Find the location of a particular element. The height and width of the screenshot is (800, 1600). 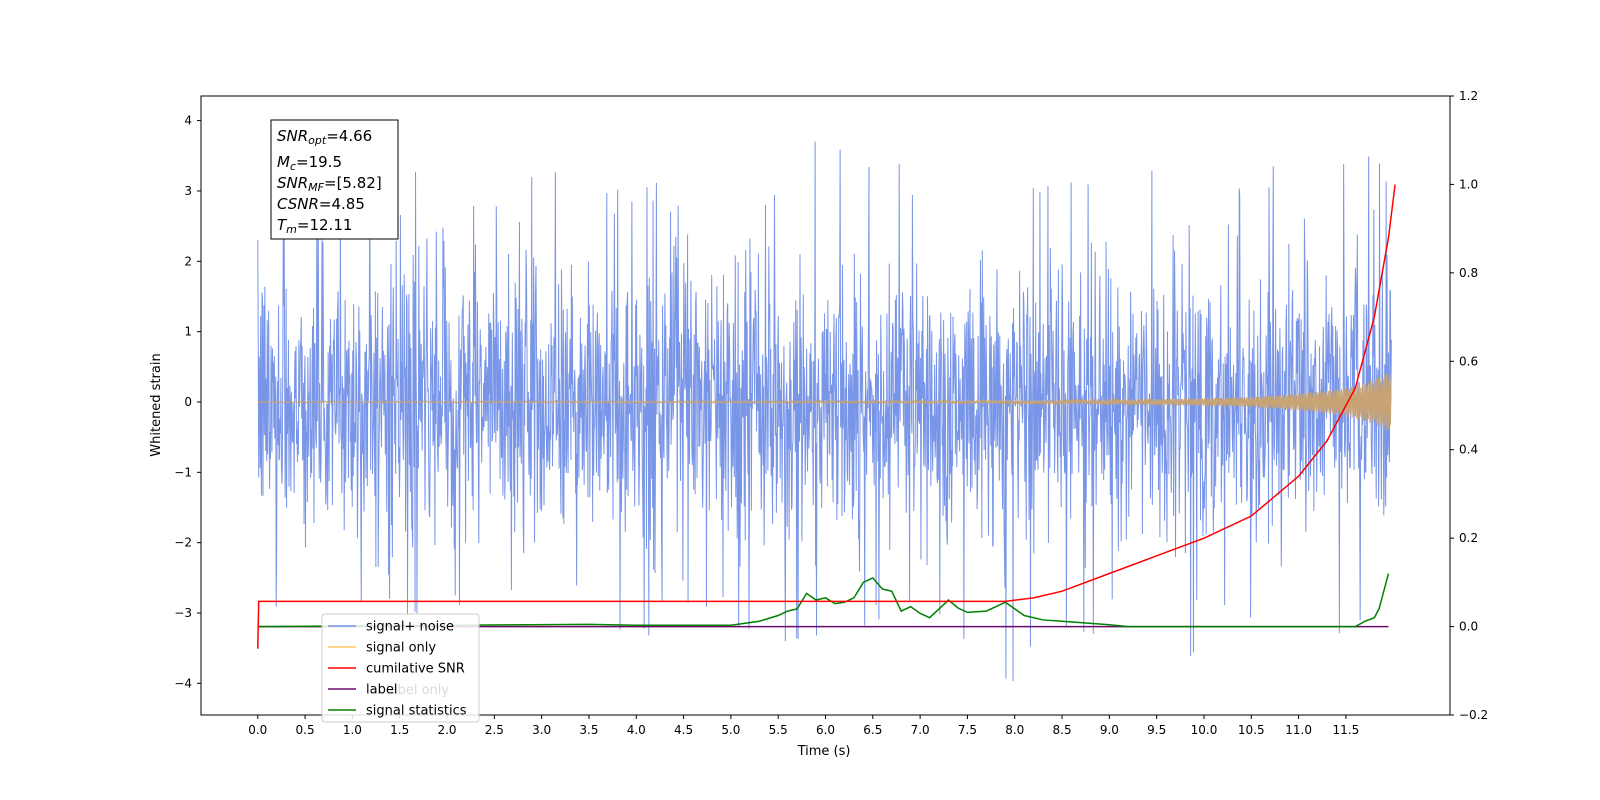

x-tick-label: 1.0 is located at coordinates (352, 730).